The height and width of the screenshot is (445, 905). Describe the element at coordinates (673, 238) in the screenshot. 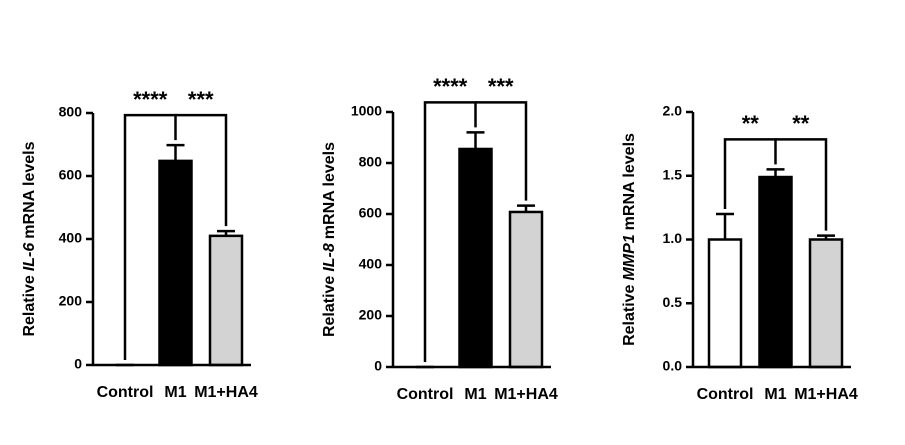

I see `y-tick-label: 1.0` at that location.